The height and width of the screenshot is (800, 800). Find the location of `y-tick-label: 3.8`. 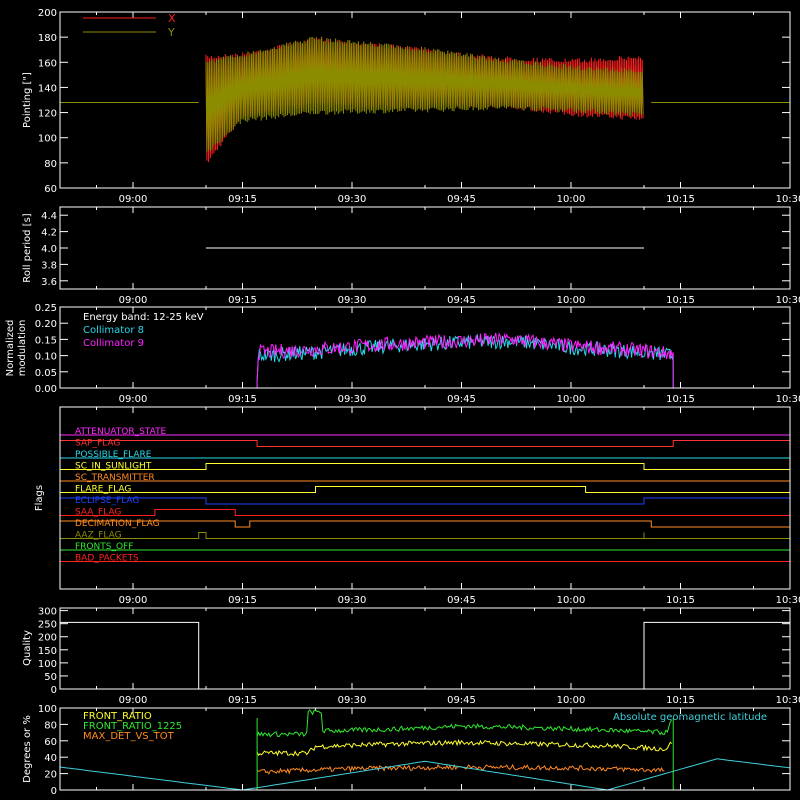

y-tick-label: 3.8 is located at coordinates (49, 265).